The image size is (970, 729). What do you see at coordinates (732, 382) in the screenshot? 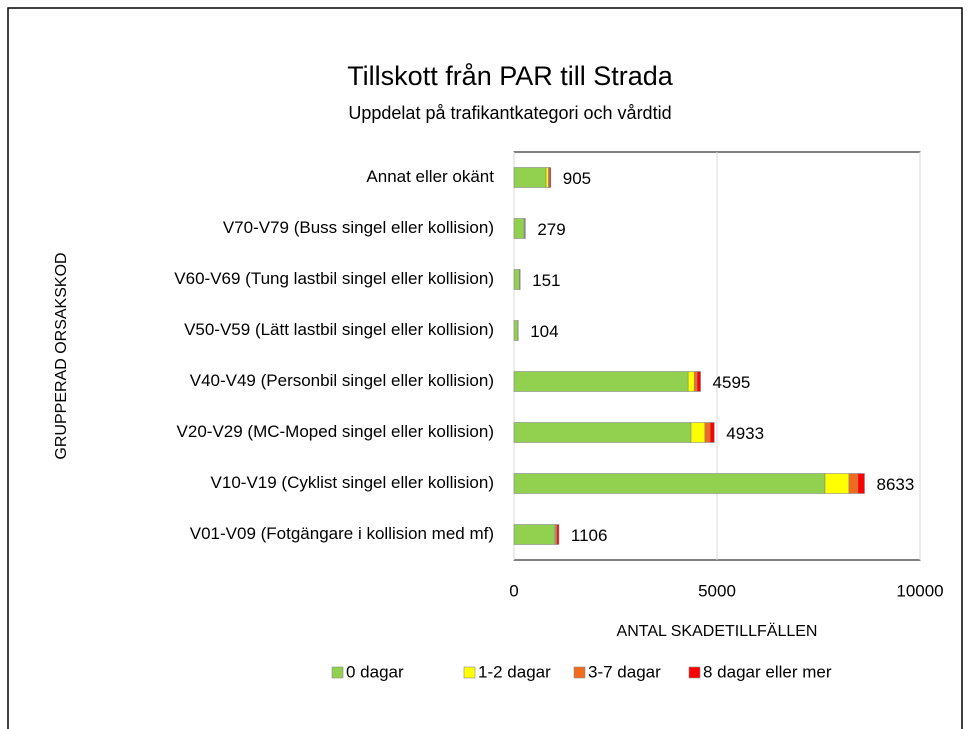
I see `total-label: 4595` at bounding box center [732, 382].